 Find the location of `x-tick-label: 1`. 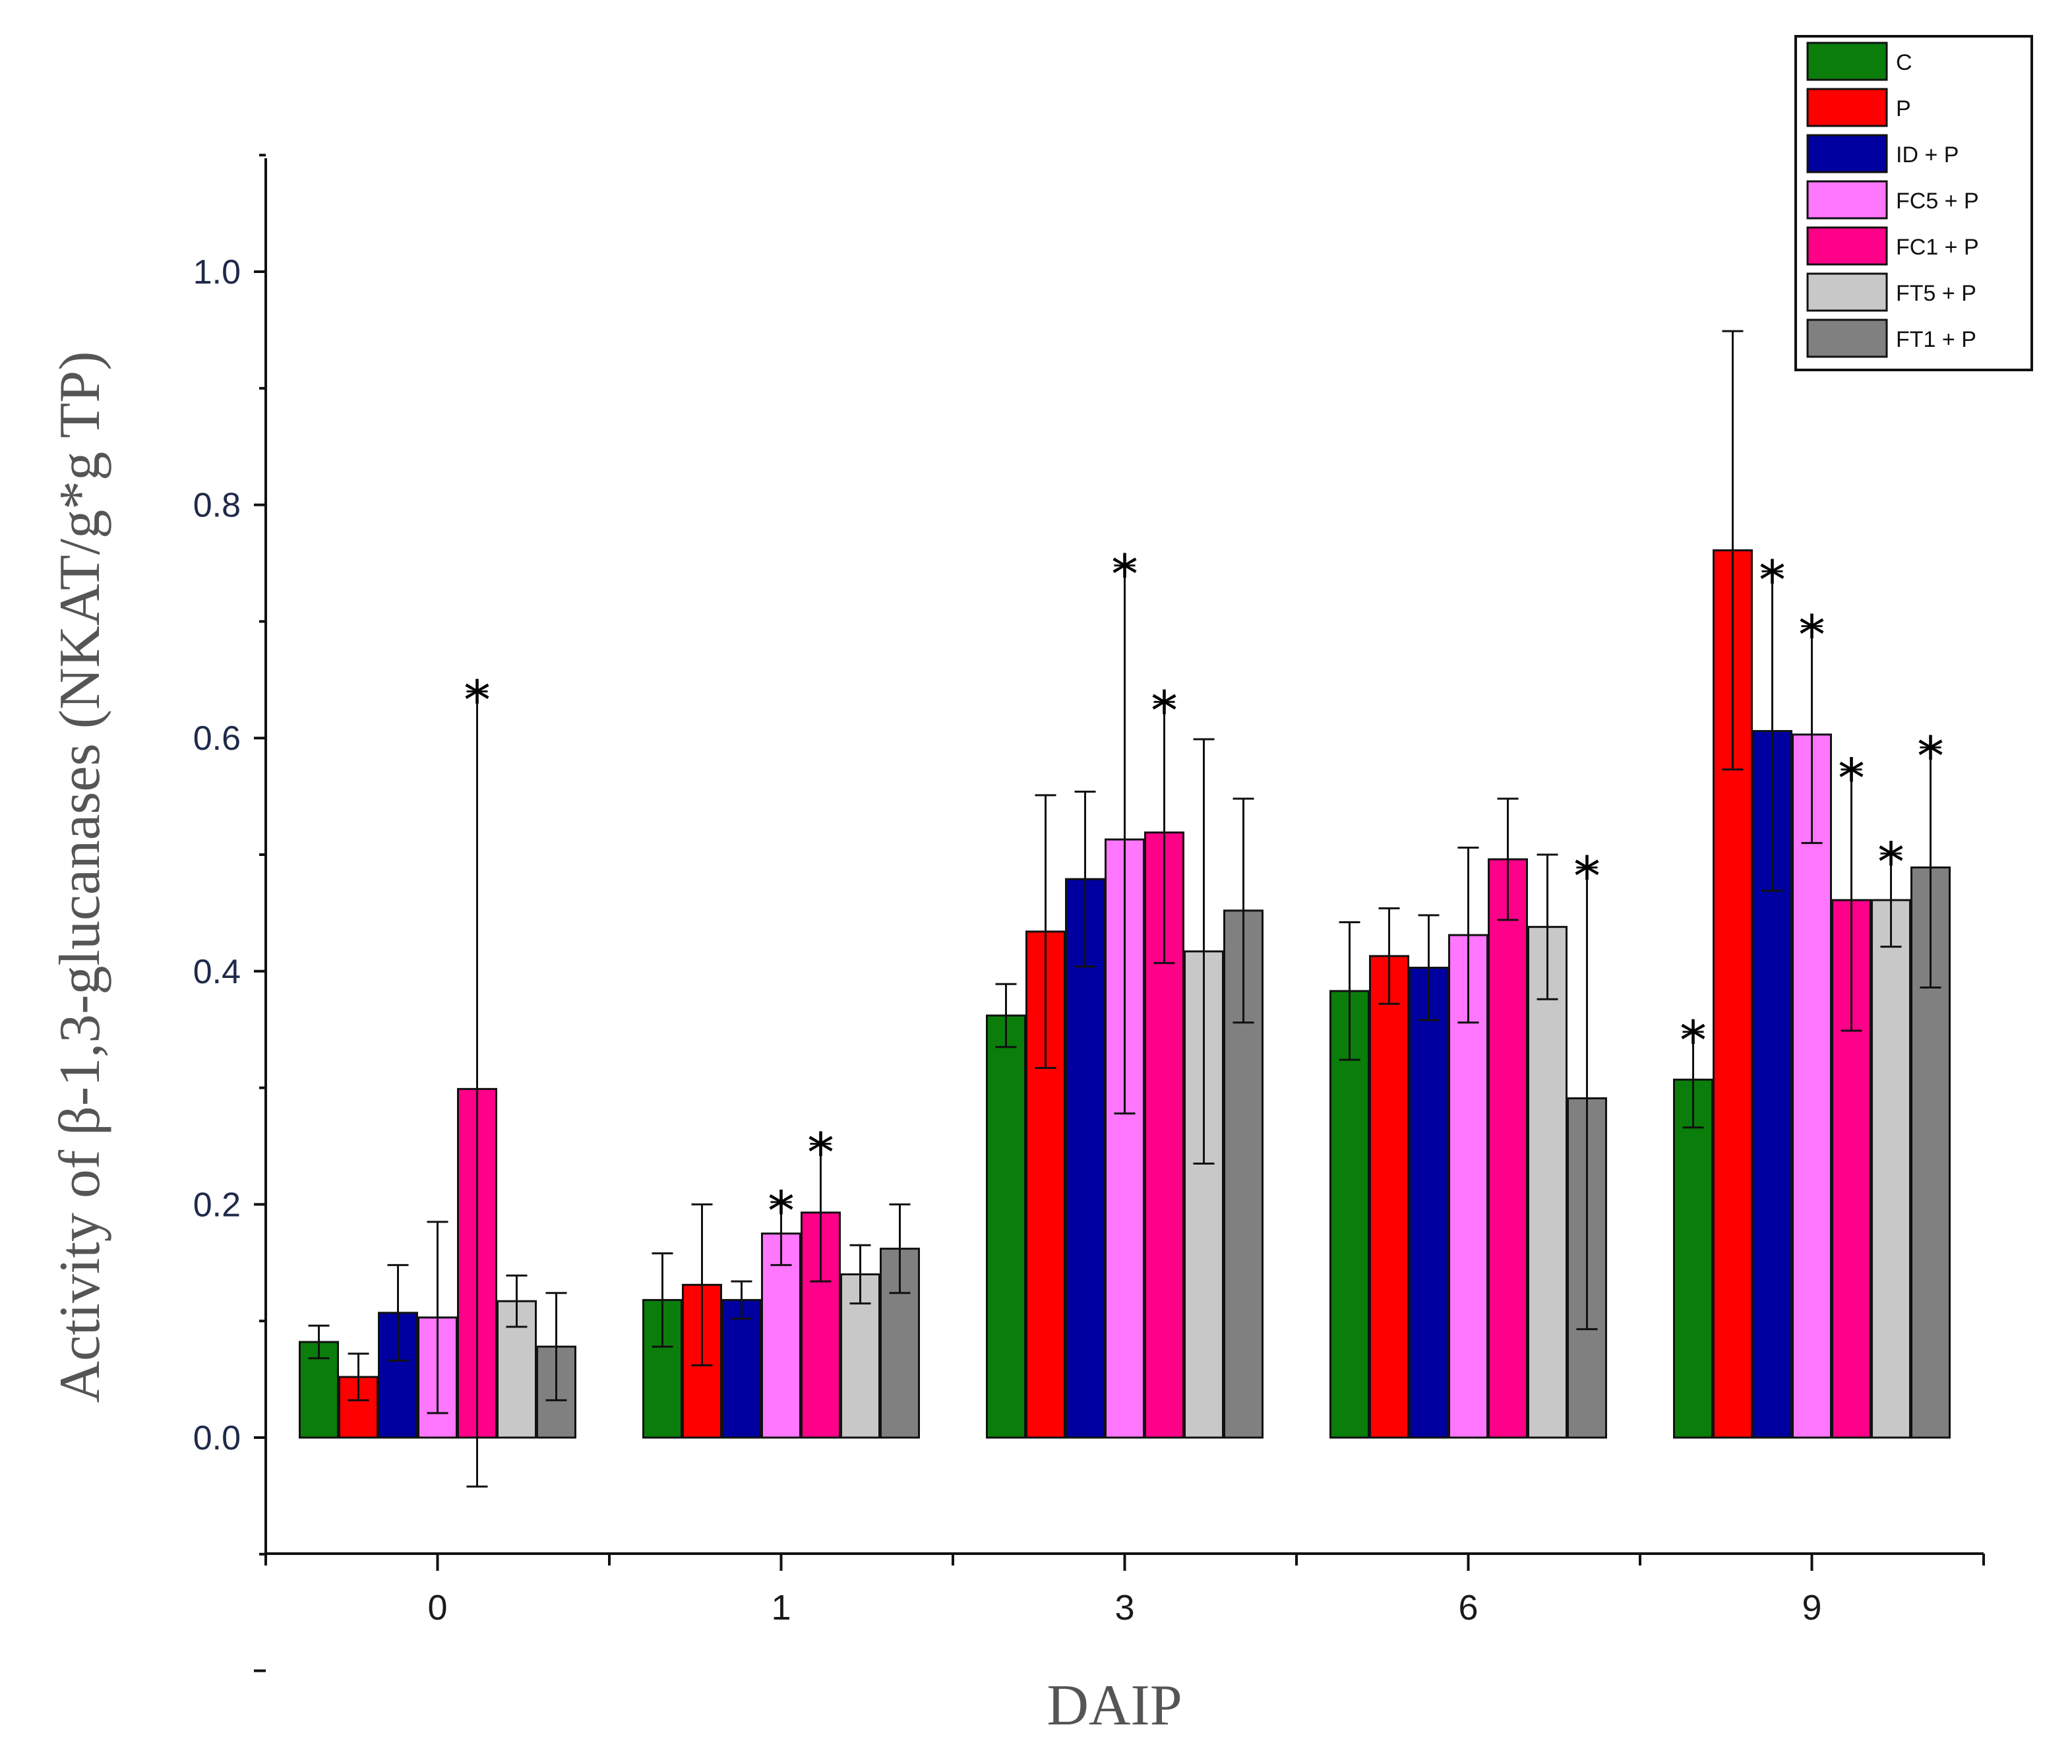

x-tick-label: 1 is located at coordinates (781, 1608).